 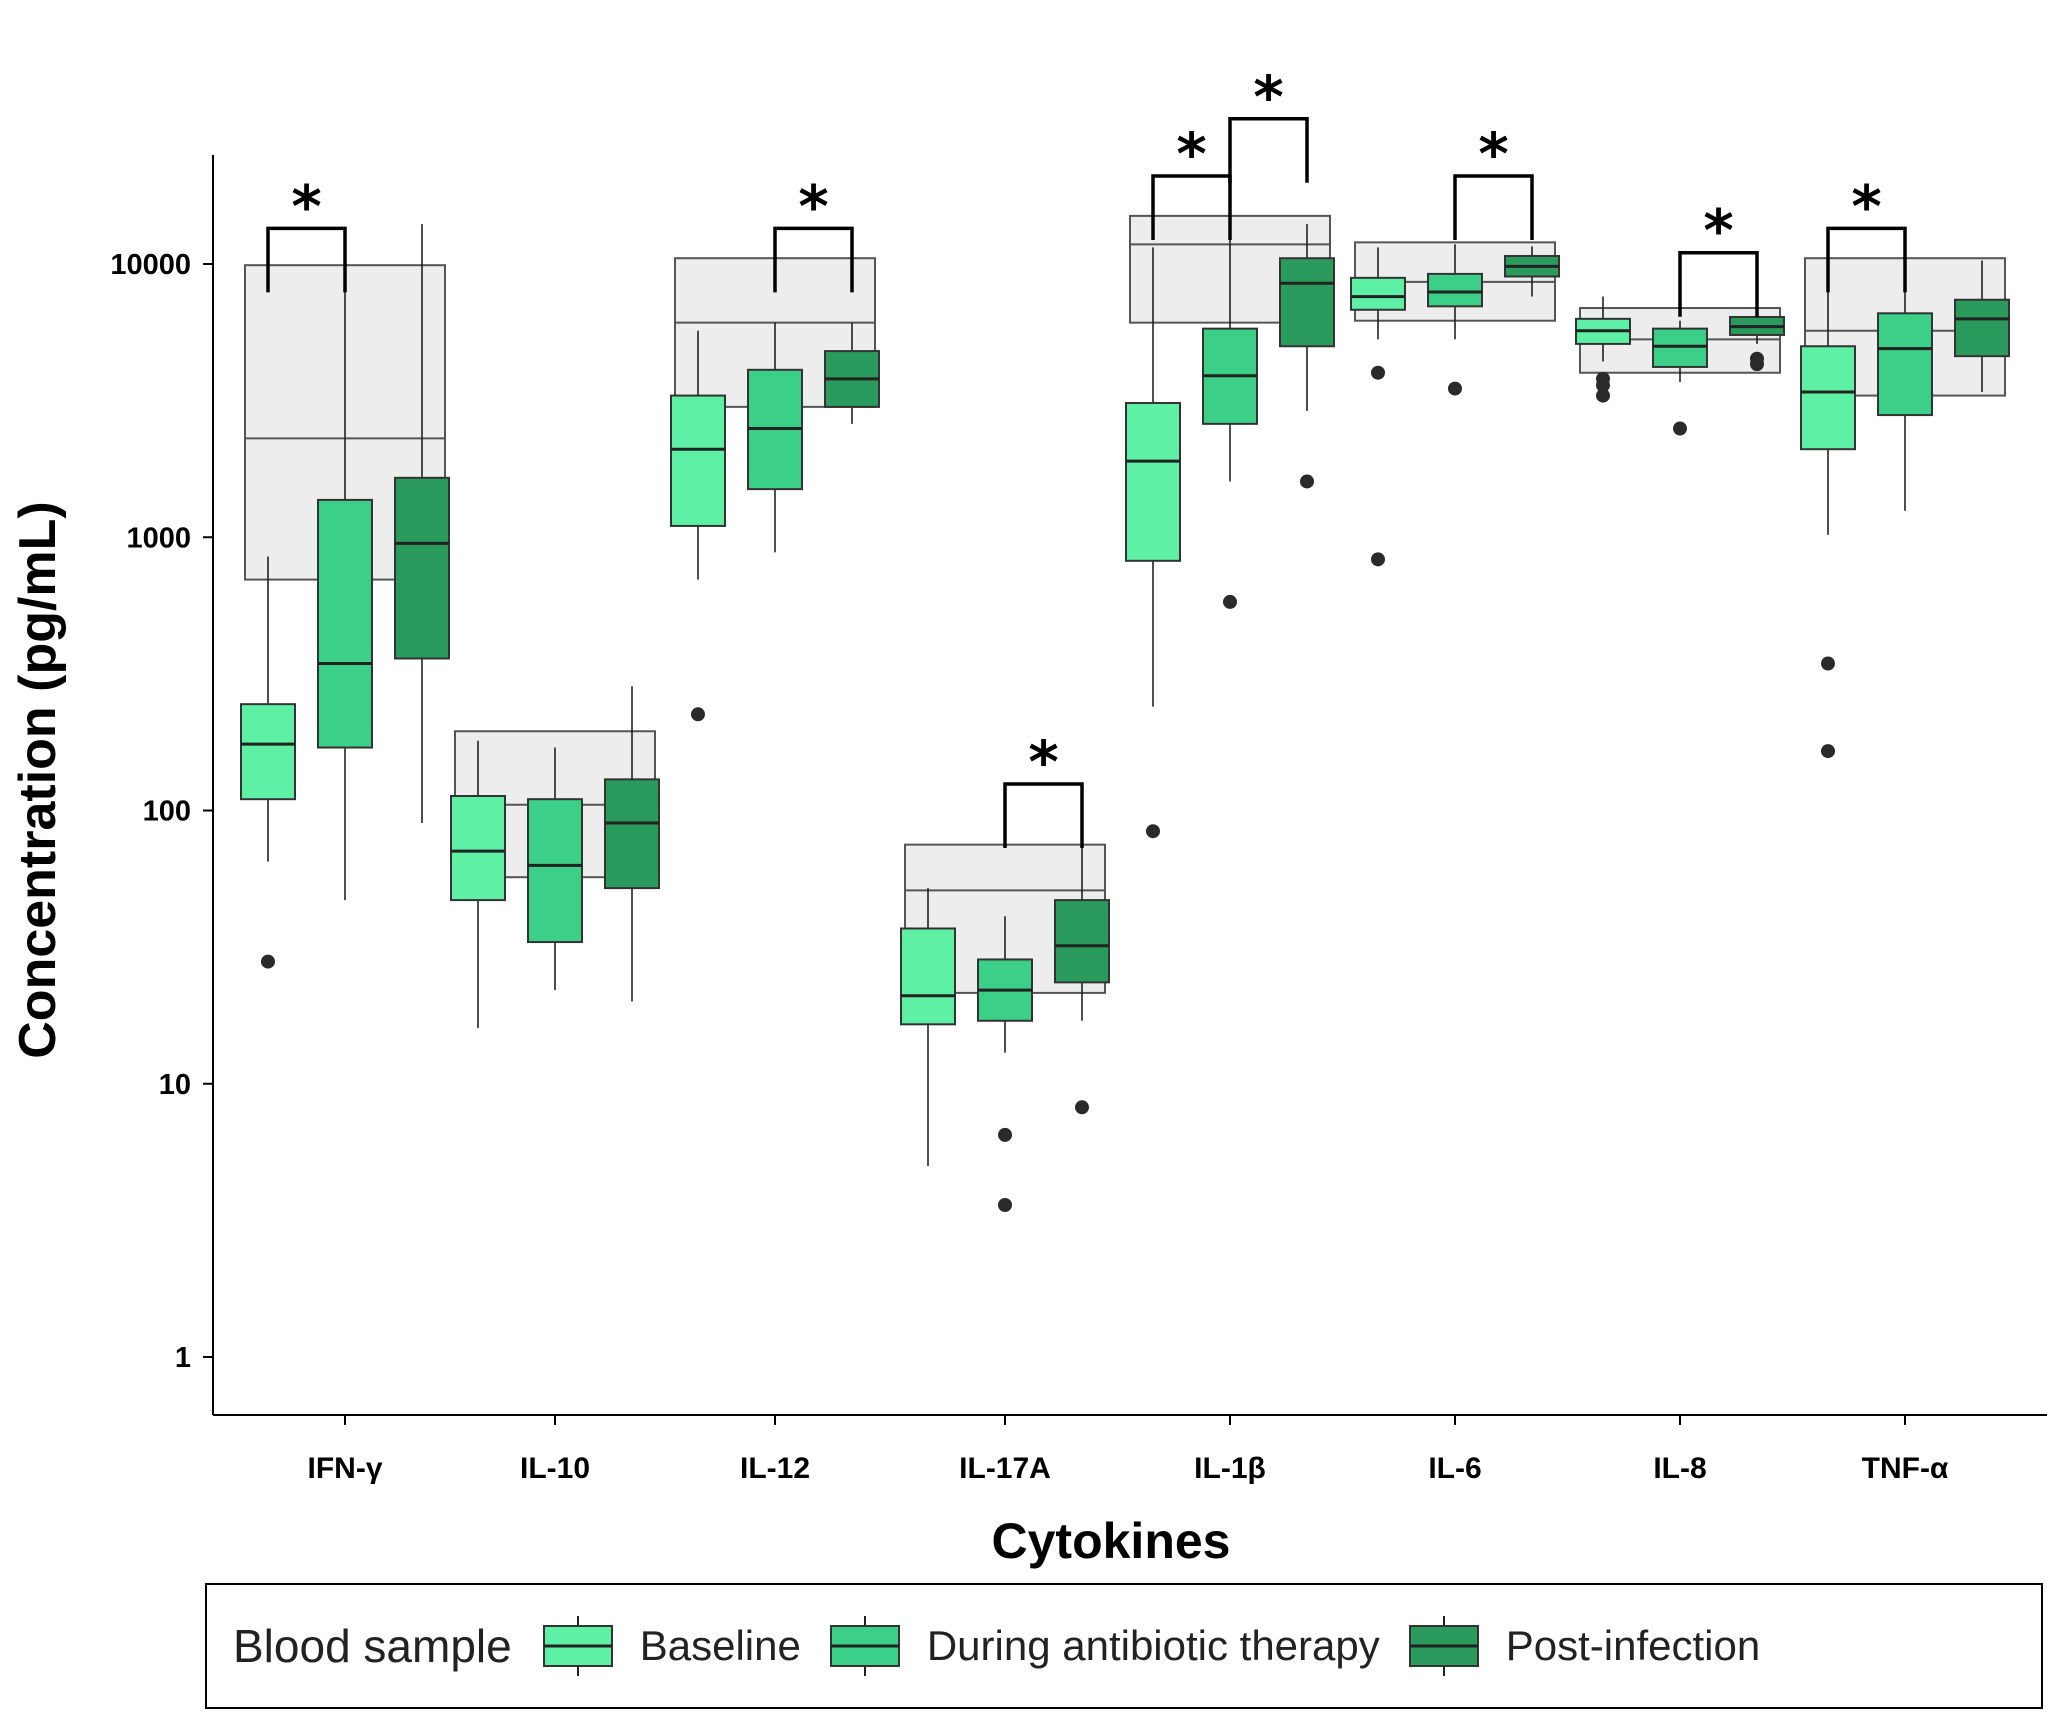 I want to click on x-tick-label: IL-6, so click(x=1454, y=1468).